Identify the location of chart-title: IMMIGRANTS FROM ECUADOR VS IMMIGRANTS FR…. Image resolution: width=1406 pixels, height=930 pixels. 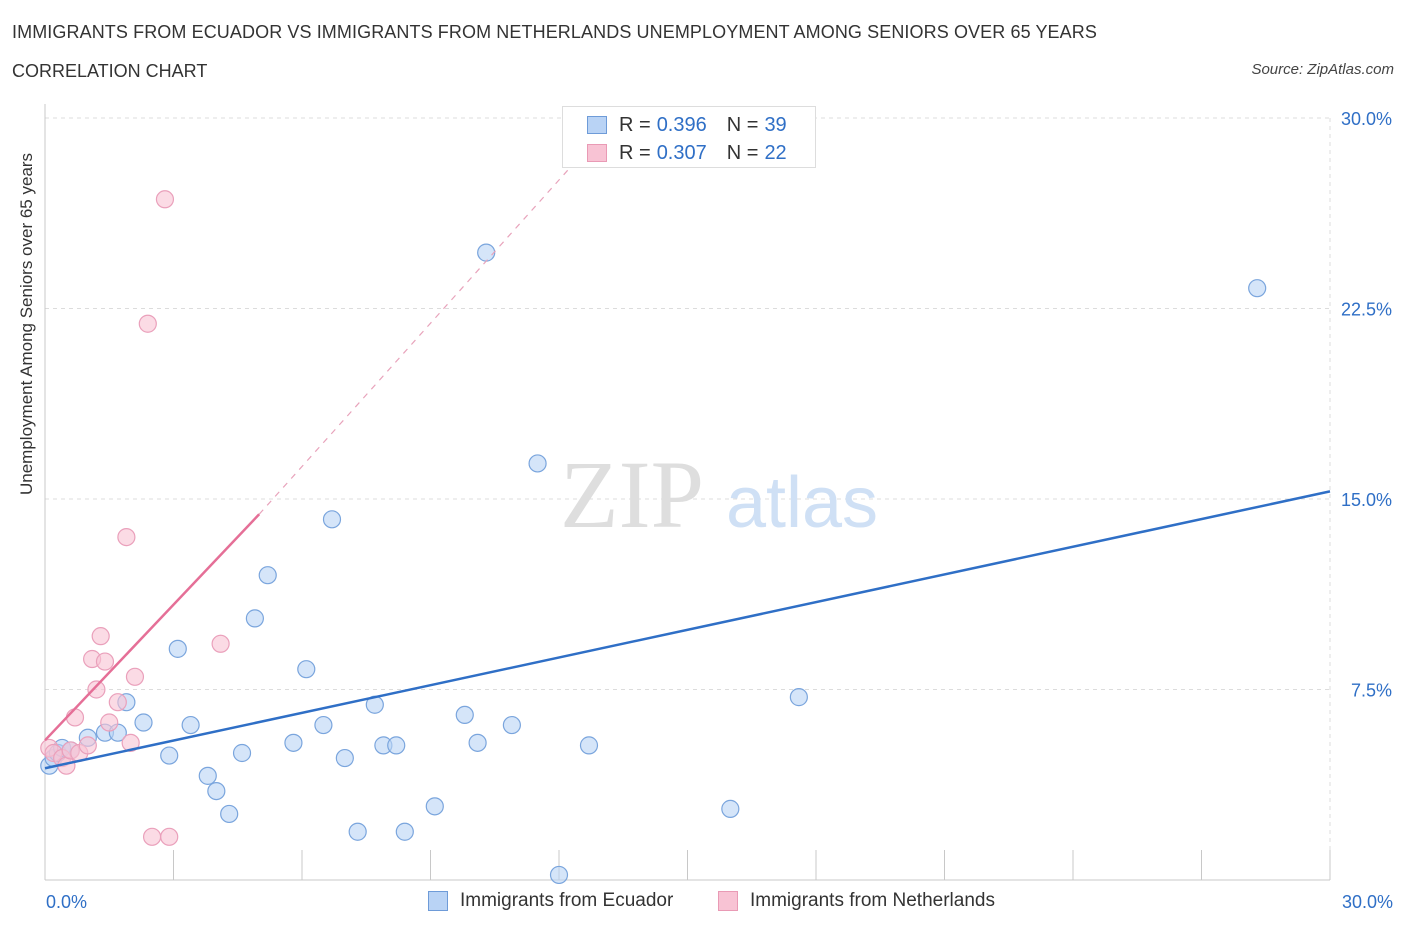
(554, 32).